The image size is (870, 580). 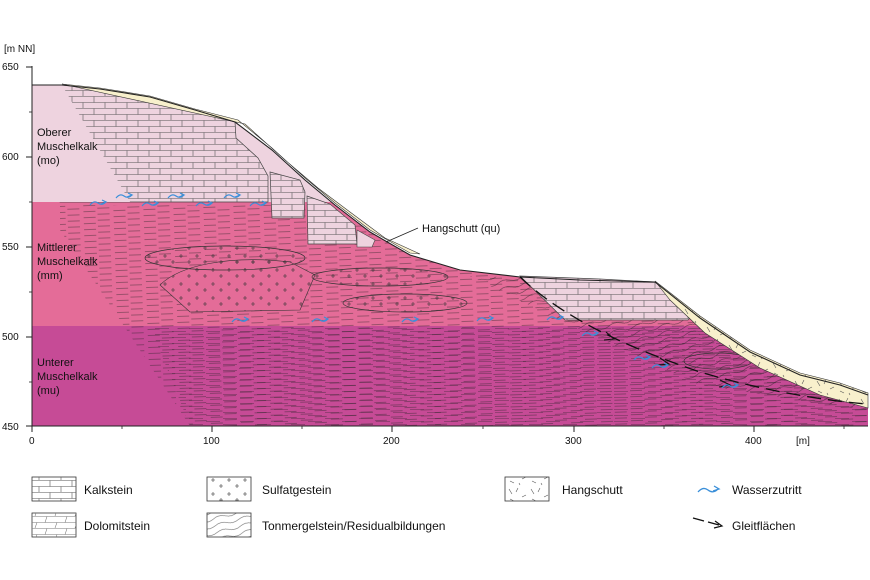 I want to click on x-tick-200: 200, so click(x=391, y=441).